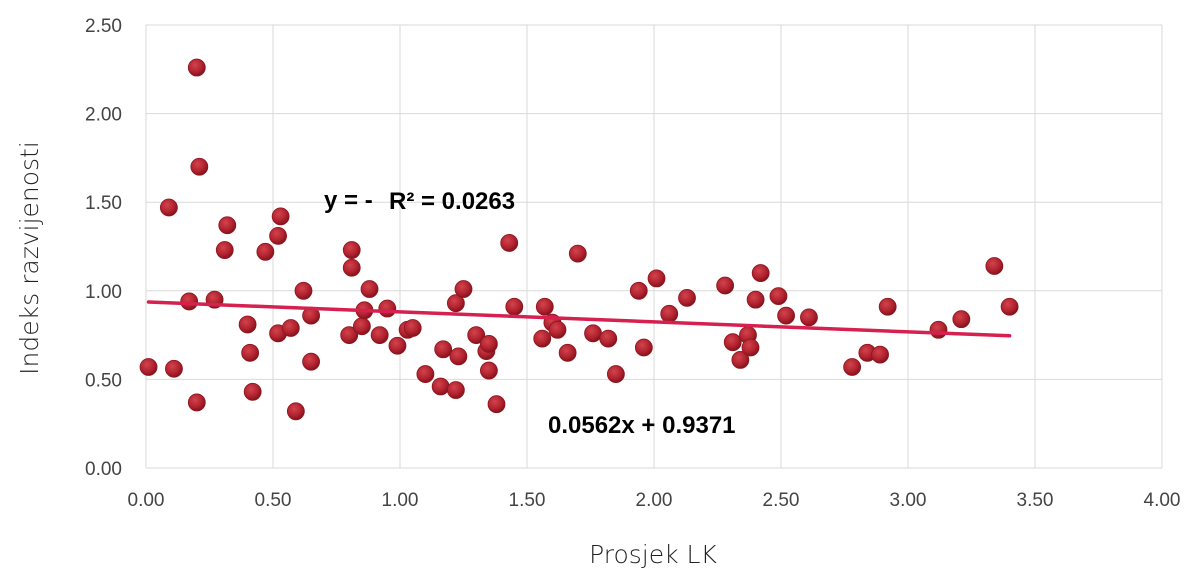 This screenshot has height=572, width=1190. Describe the element at coordinates (103, 469) in the screenshot. I see `y-tick-label-0: 0.00` at that location.